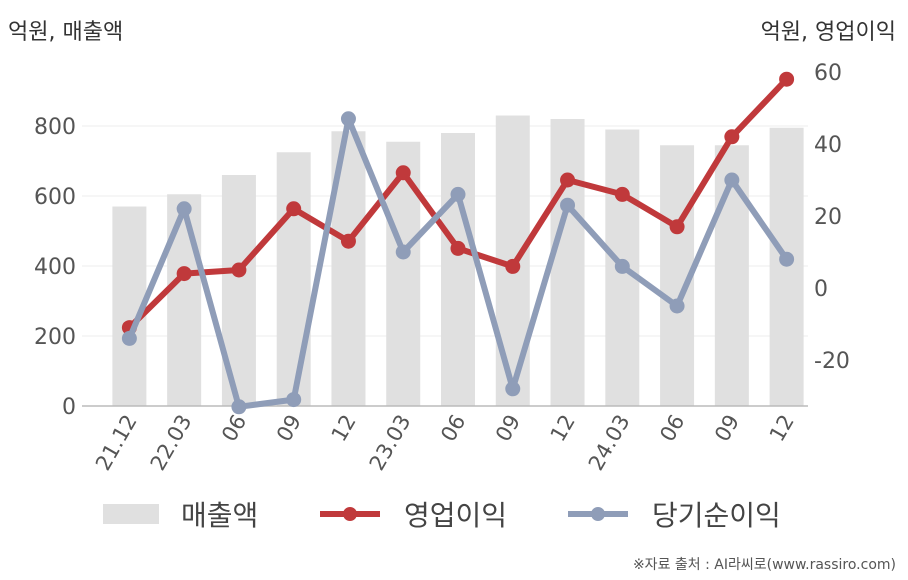 The image size is (908, 580). What do you see at coordinates (828, 145) in the screenshot?
I see `right-tick-label: 40` at bounding box center [828, 145].